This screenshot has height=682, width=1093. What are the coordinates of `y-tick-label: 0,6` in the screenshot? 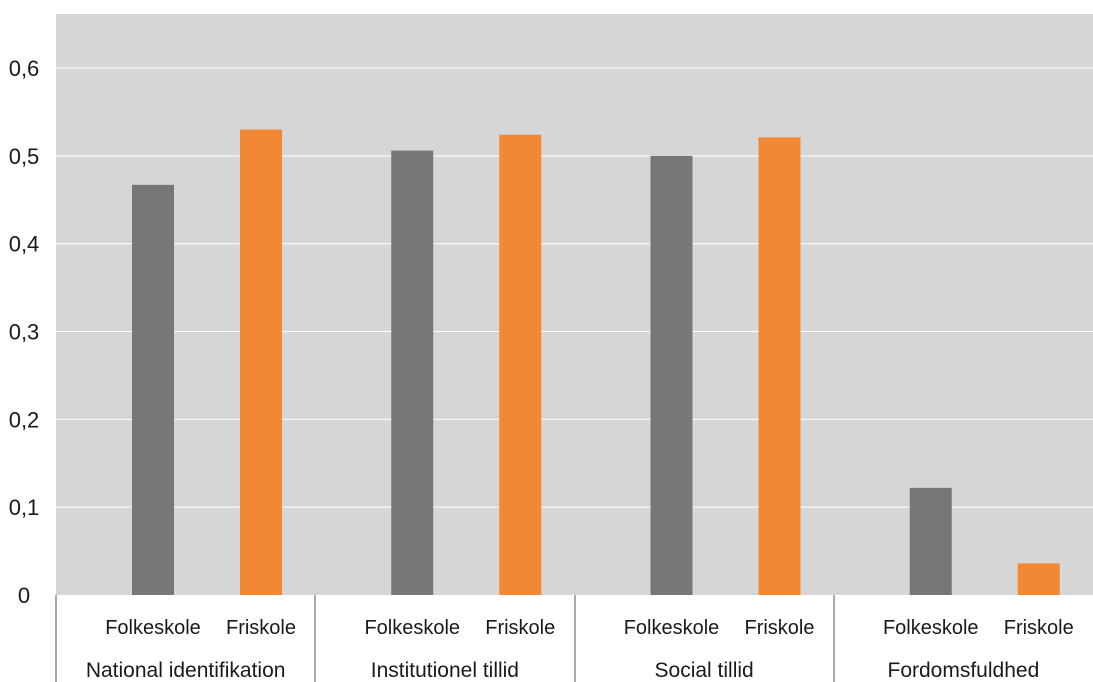 It's located at (24, 68).